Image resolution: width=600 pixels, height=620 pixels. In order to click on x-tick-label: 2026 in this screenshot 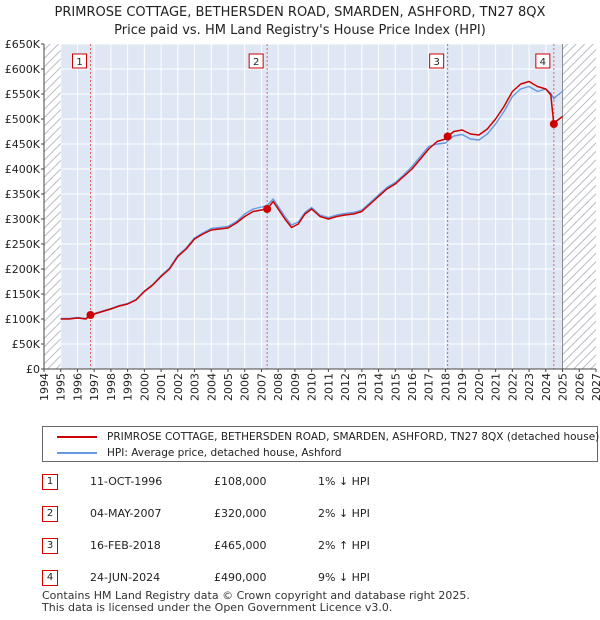, I will do `click(579, 387)`.